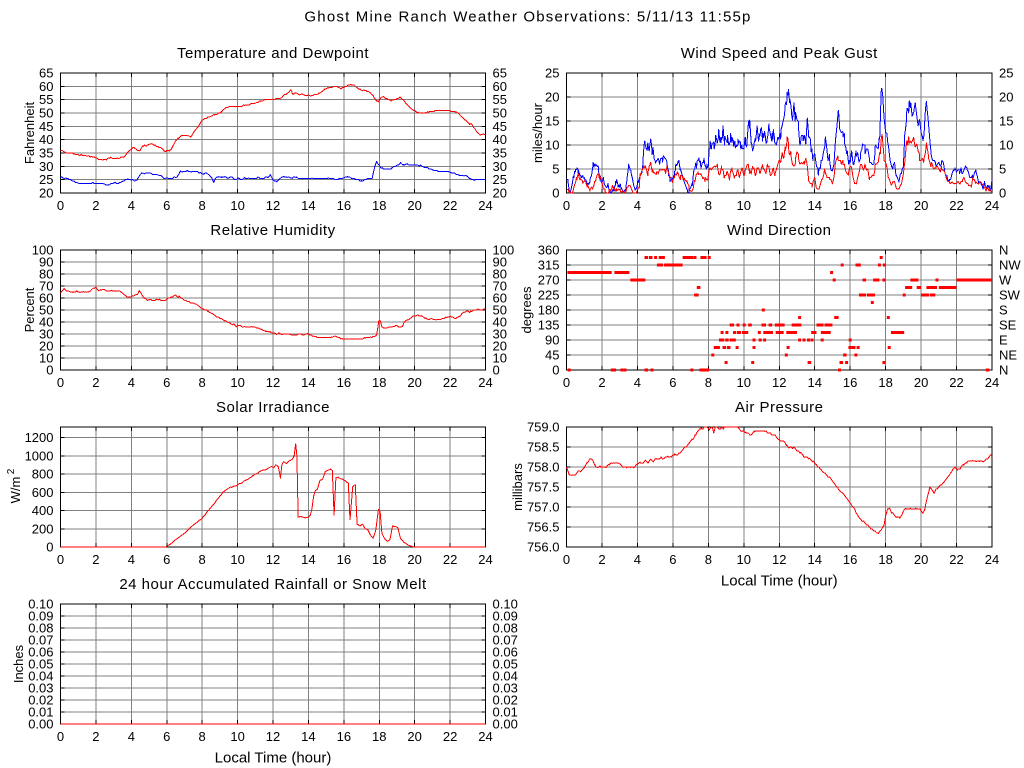  I want to click on svg-text: 135, so click(549, 325).